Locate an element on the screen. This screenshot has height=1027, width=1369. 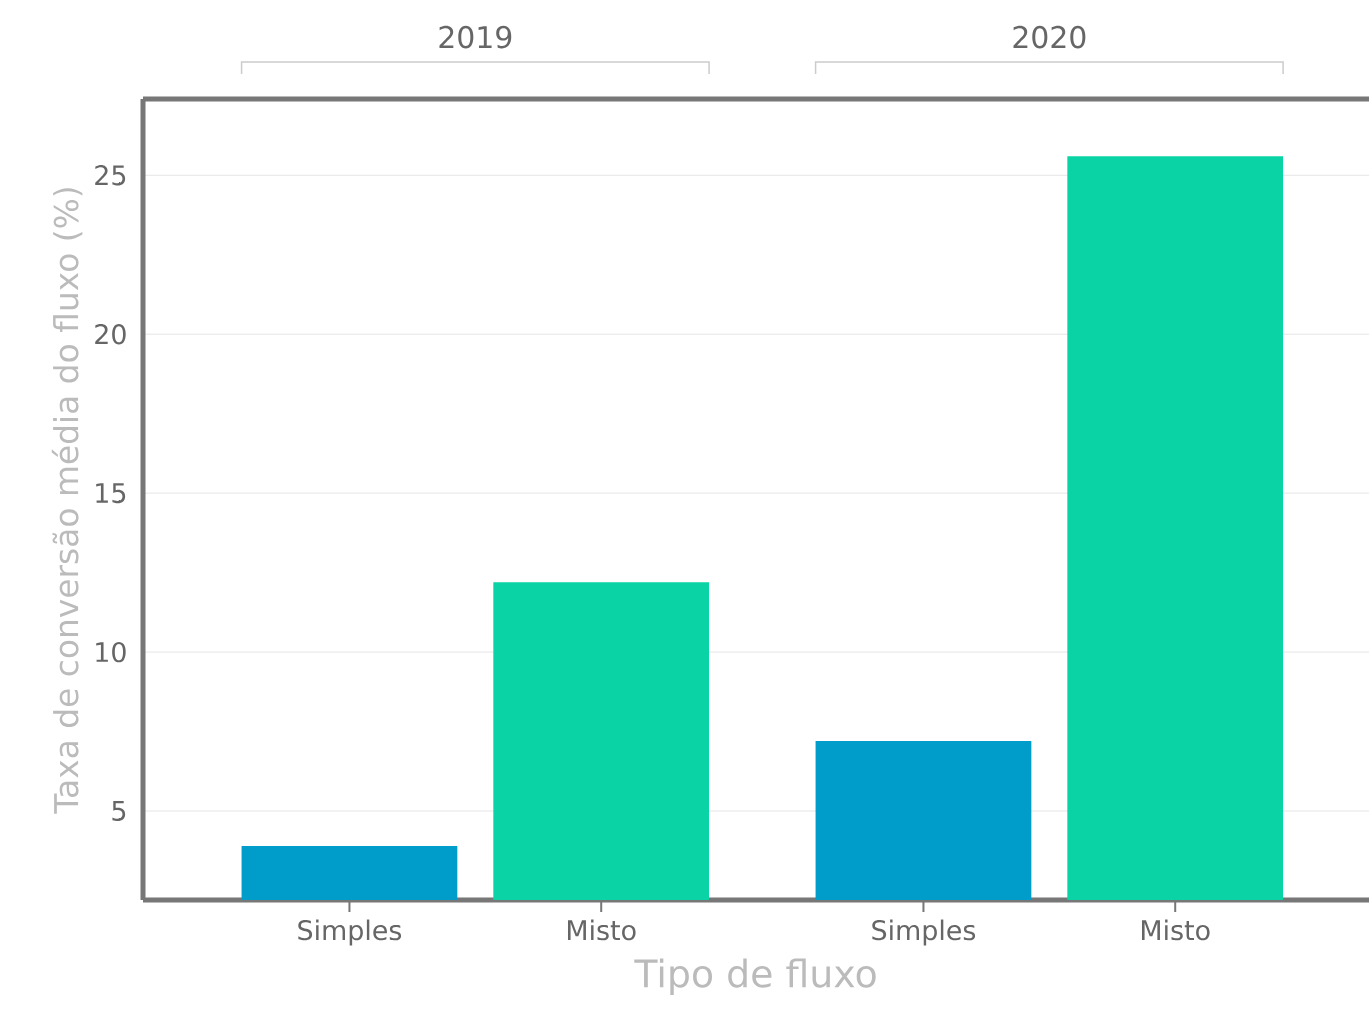
y-tick-label: 25 is located at coordinates (110, 175).